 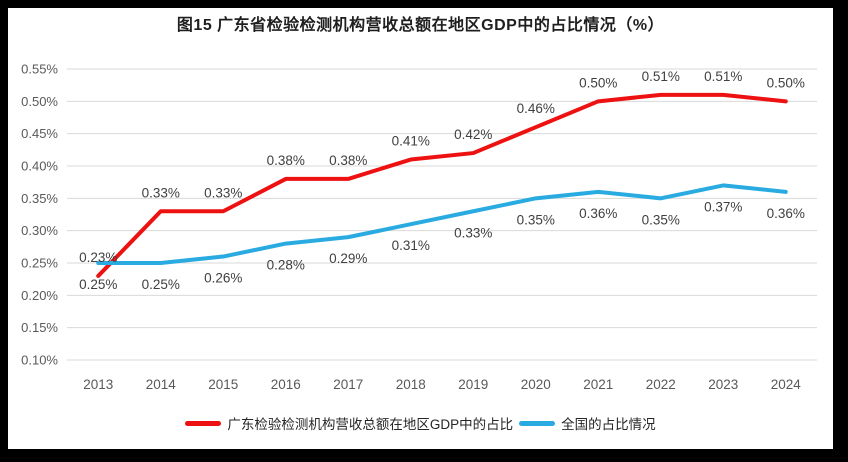 What do you see at coordinates (161, 384) in the screenshot?
I see `x-axis-tick-label: 2014` at bounding box center [161, 384].